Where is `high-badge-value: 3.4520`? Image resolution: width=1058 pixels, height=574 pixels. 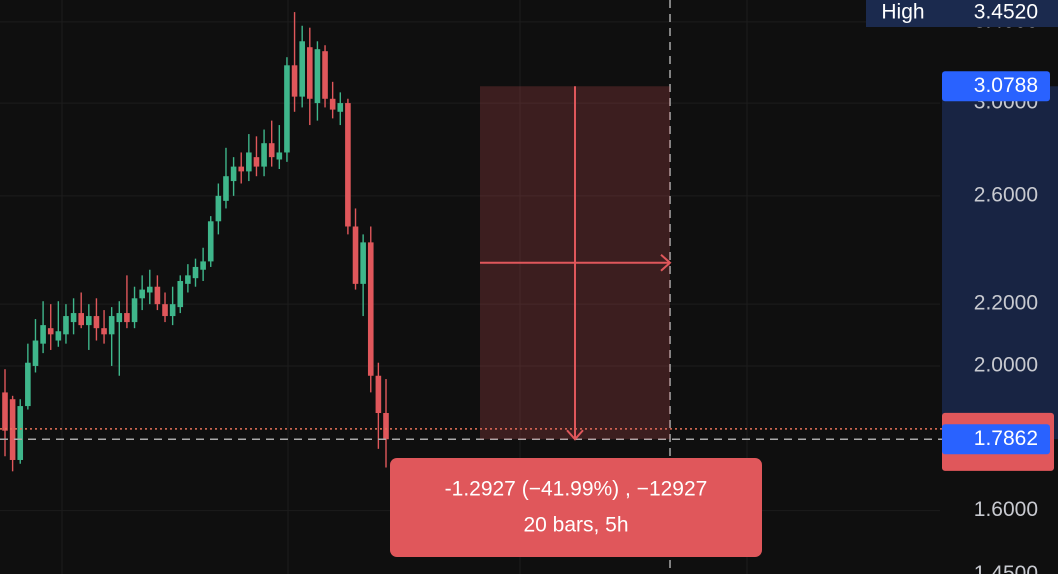 high-badge-value: 3.4520 is located at coordinates (1006, 12).